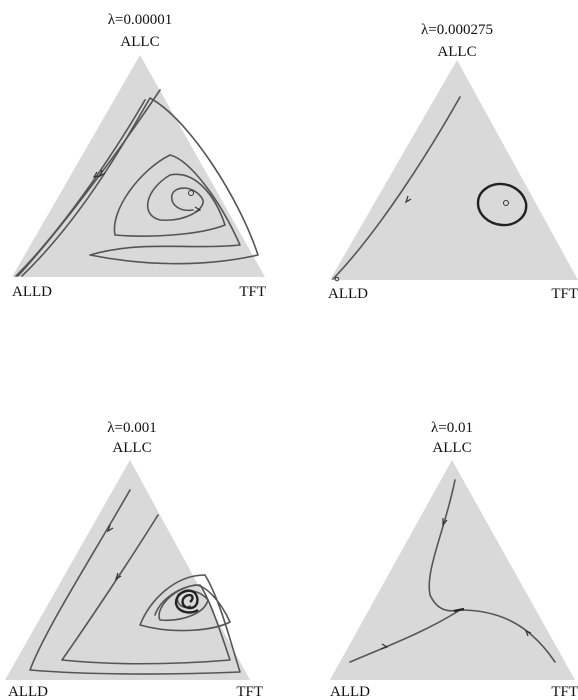 The height and width of the screenshot is (700, 578). Describe the element at coordinates (457, 30) in the screenshot. I see `lambda-label: λ=0.000275` at that location.